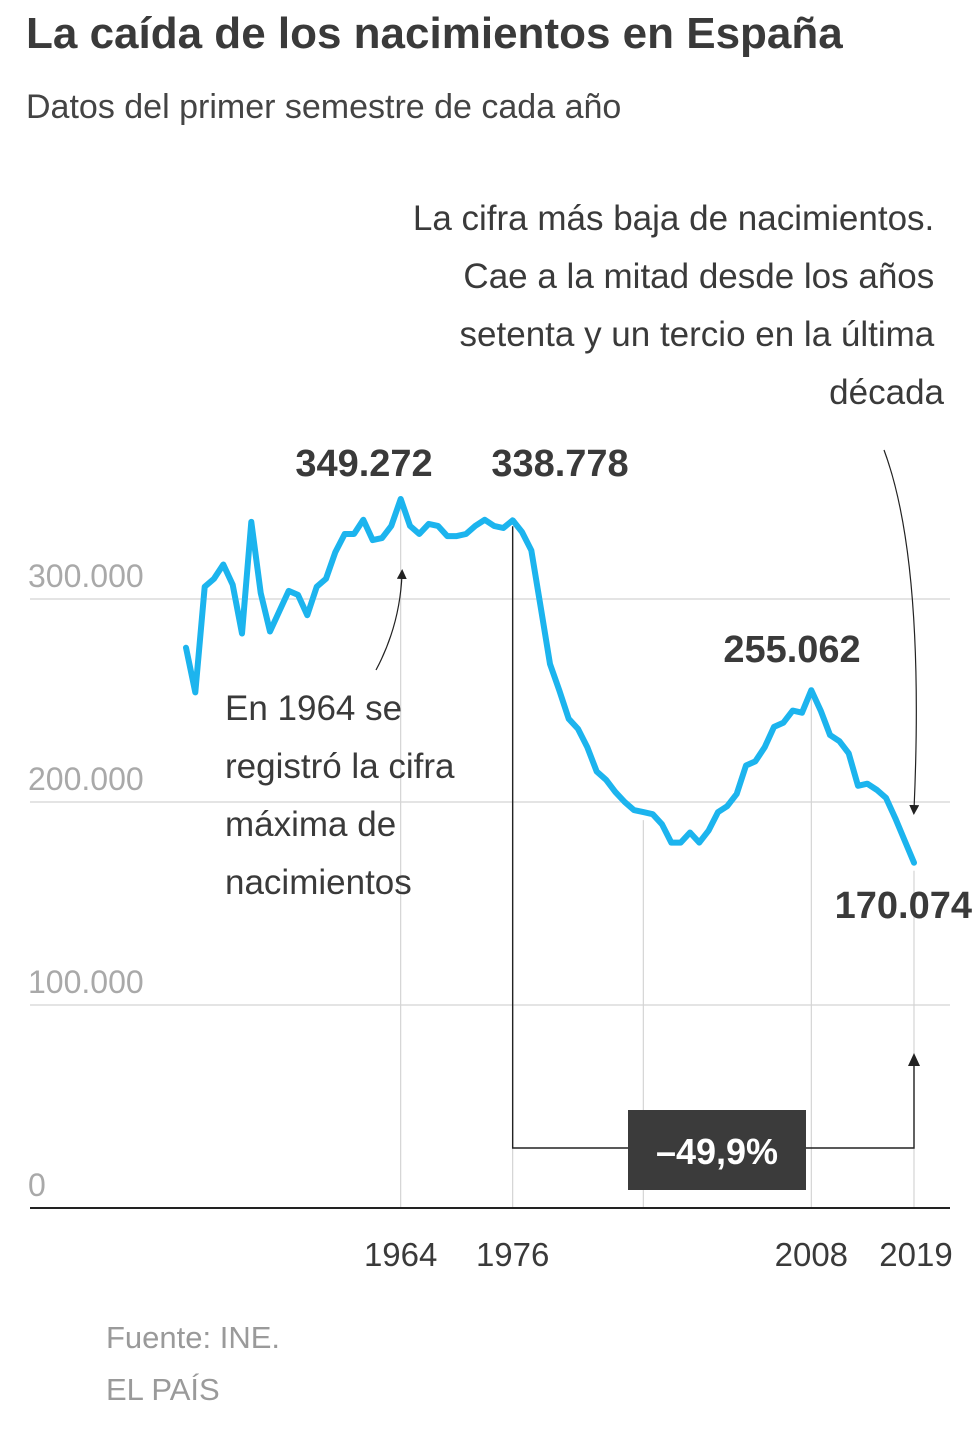  What do you see at coordinates (915, 1254) in the screenshot?
I see `x-tick-label: 2019` at bounding box center [915, 1254].